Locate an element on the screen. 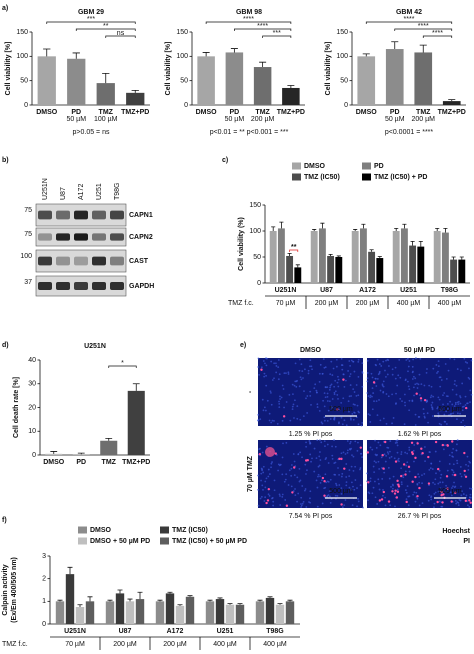 This screenshot has width=474, height=654. x-tick-label: TMZ+PD is located at coordinates (452, 112).